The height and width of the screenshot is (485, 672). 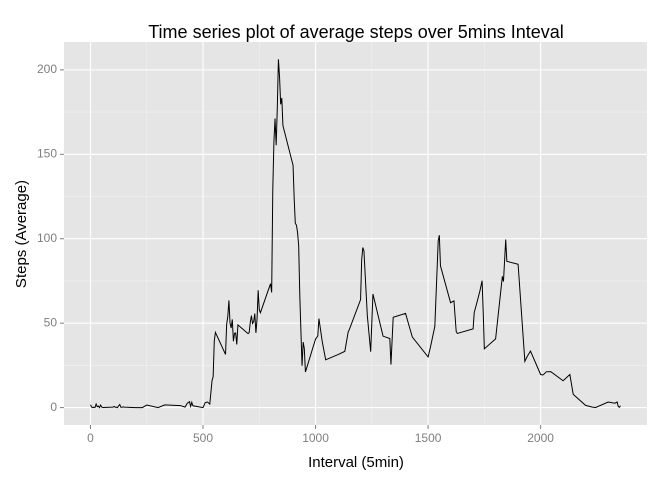 I want to click on x-tick-label: 2000, so click(x=540, y=438).